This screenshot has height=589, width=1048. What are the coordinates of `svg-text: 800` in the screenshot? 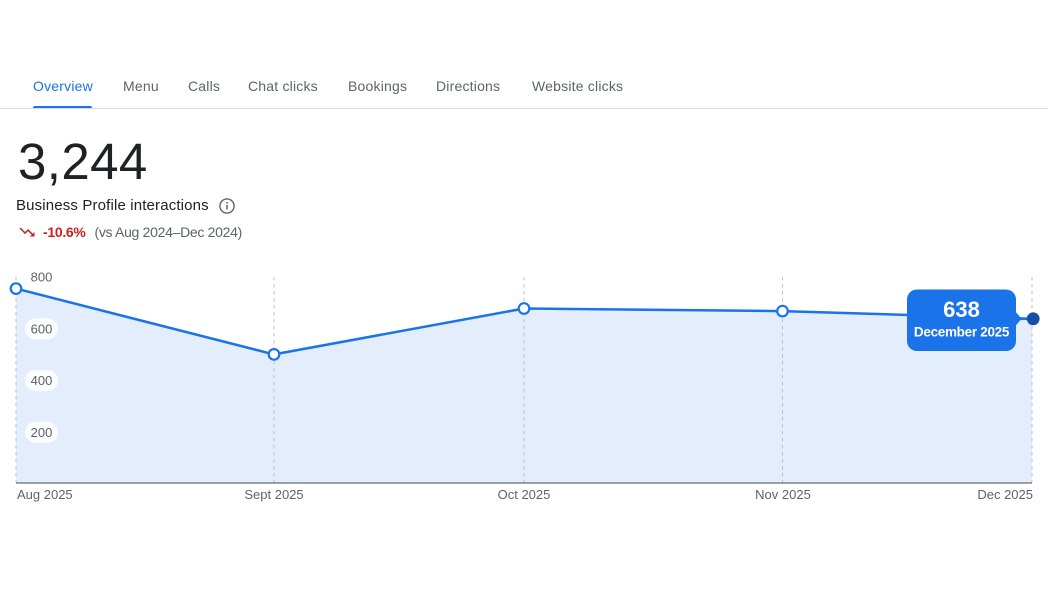 It's located at (42, 277).